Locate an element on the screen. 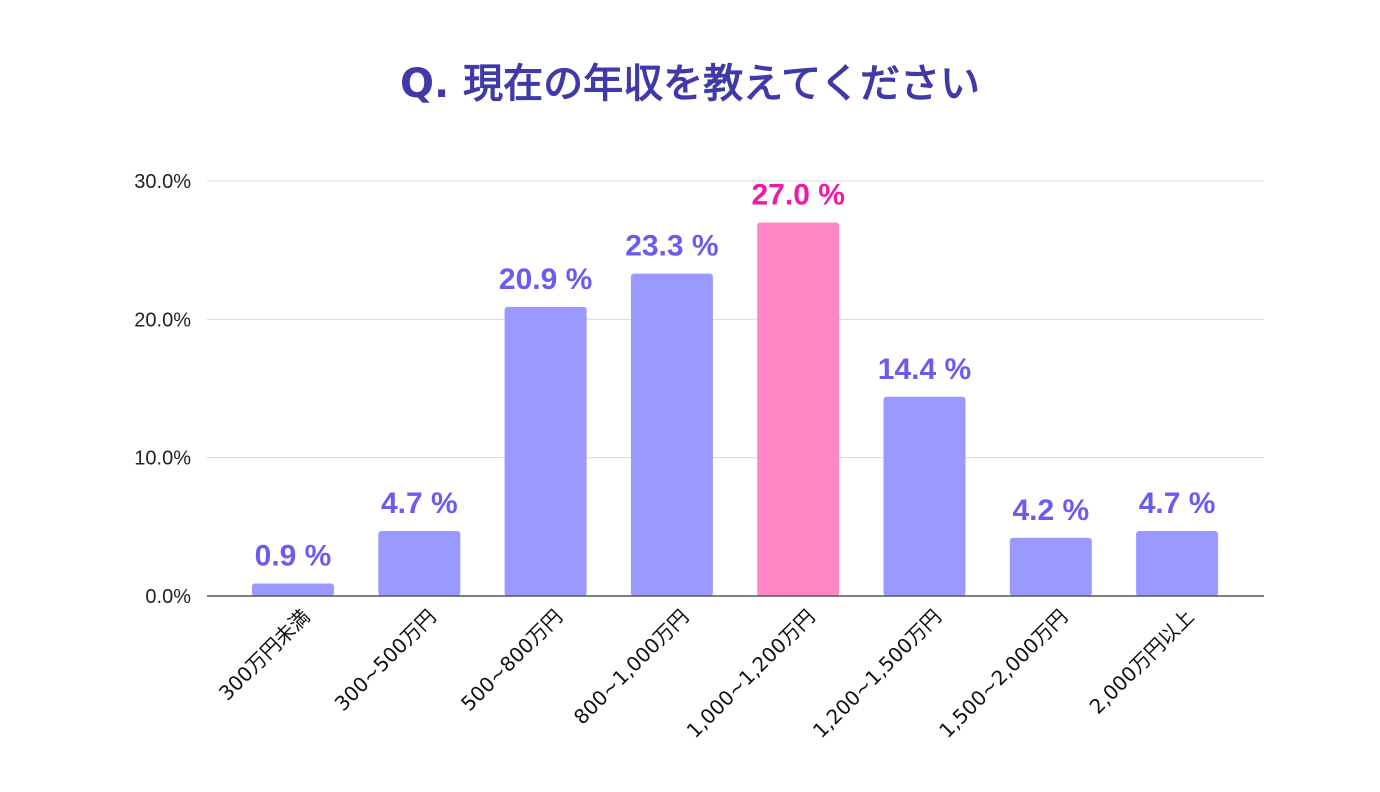  x-tick-label: 1,200~1,500万円 is located at coordinates (877, 674).